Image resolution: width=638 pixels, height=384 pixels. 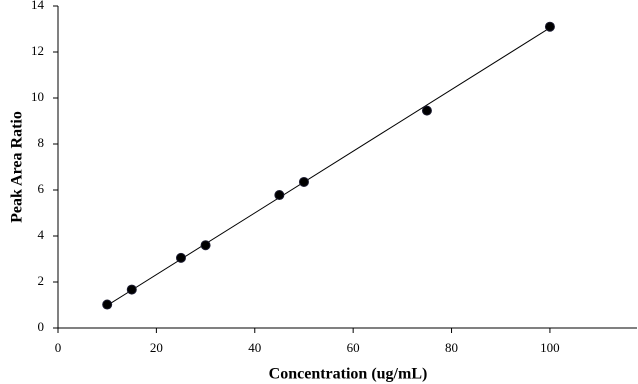 I want to click on x-axis-title: Concentration (ug/mL), so click(x=348, y=374).